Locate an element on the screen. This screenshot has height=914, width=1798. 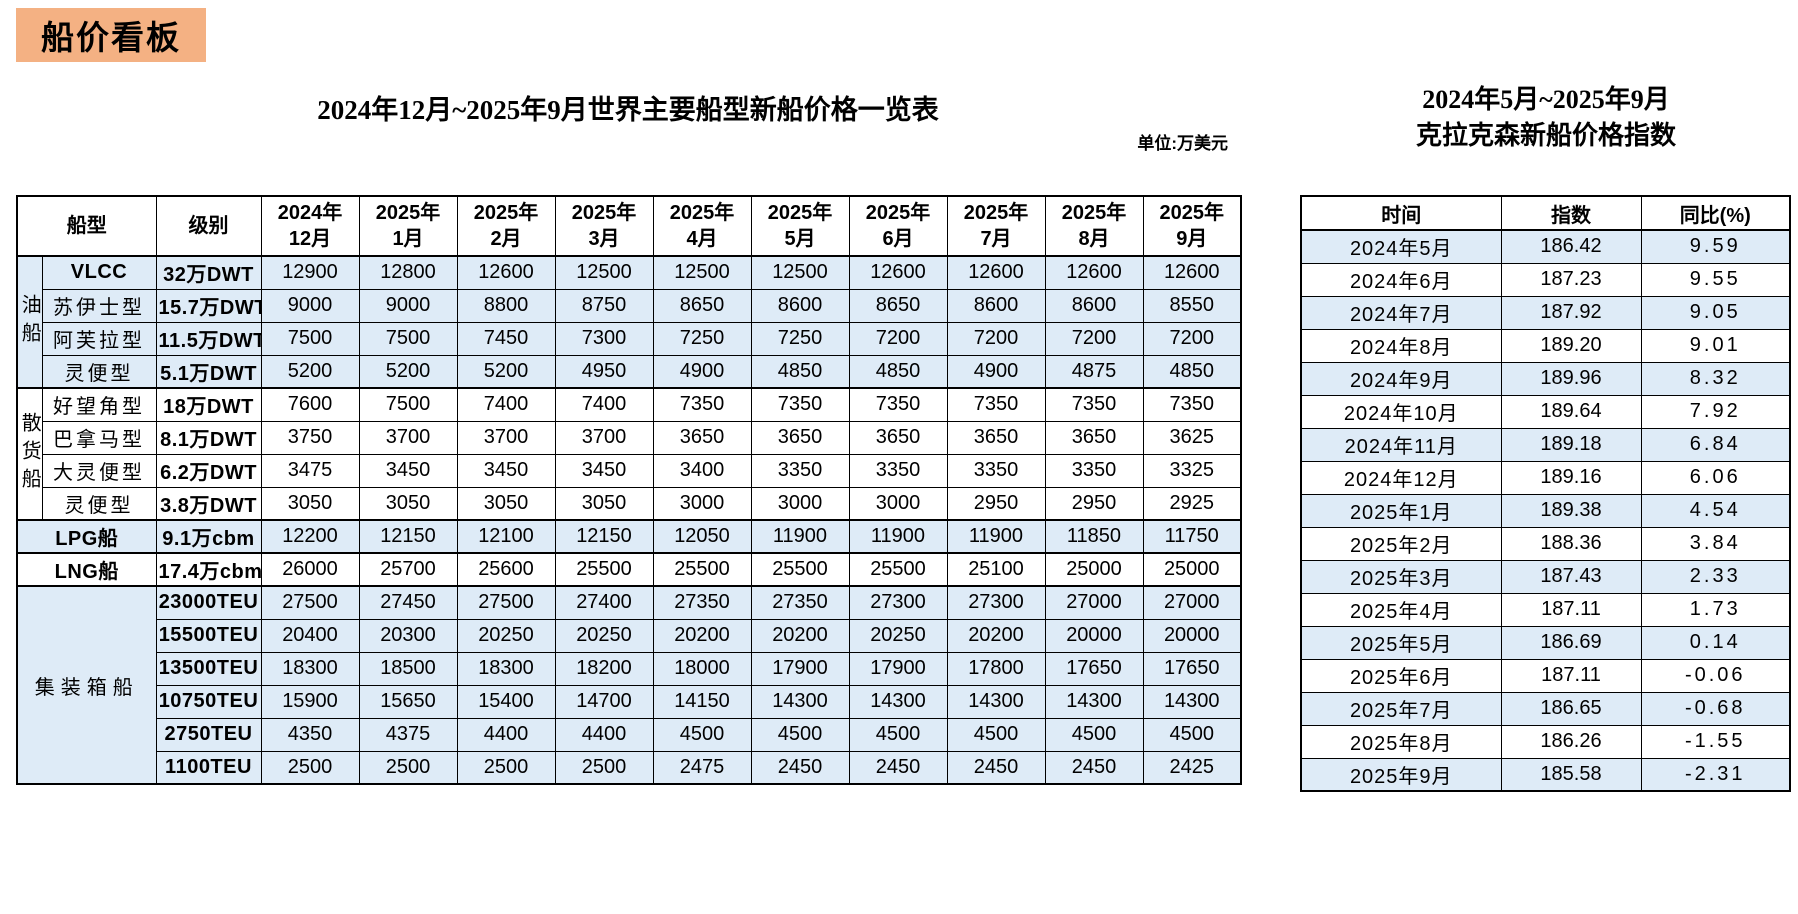
value-cell: 189.18 is located at coordinates (1571, 444).